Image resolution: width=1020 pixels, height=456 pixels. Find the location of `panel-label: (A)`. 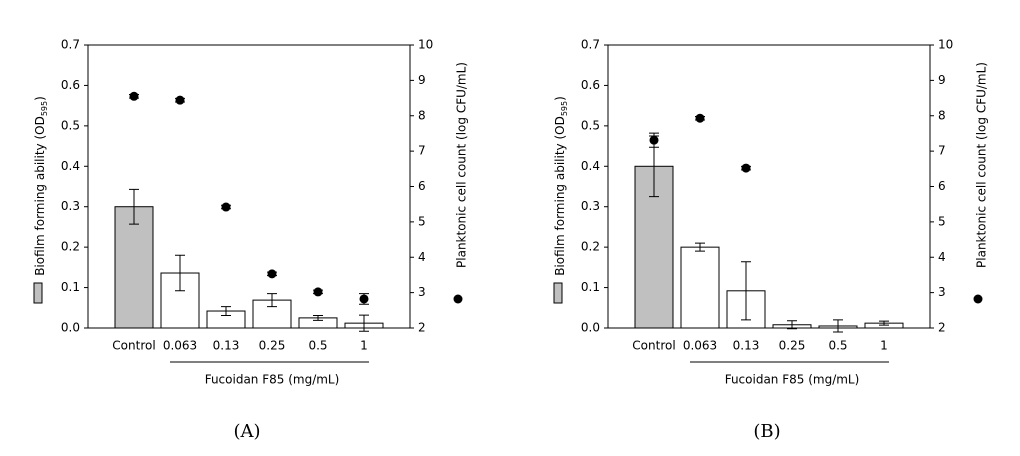

panel-label: (A) is located at coordinates (246, 431).